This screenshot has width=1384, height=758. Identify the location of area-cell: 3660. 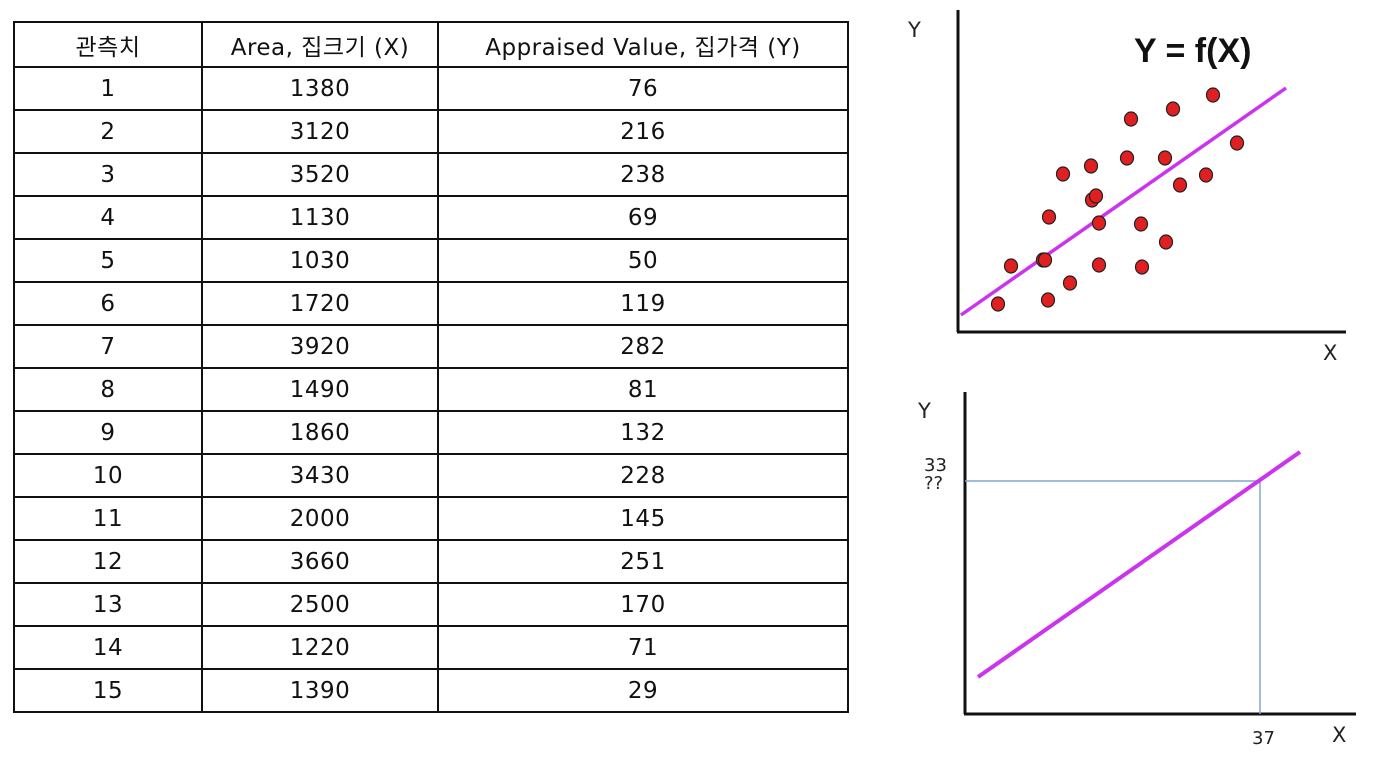
(320, 561).